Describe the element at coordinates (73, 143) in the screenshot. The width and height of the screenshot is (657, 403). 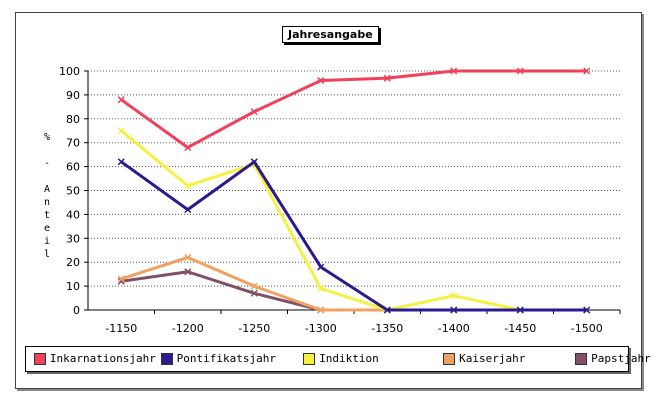
I see `y-tick-label: 70` at that location.